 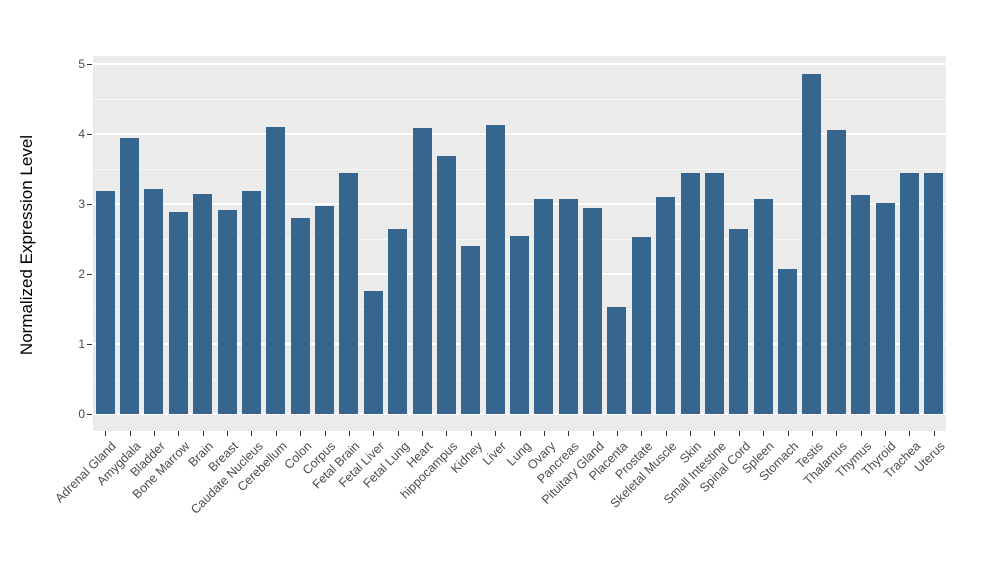 I want to click on y-tick-label: 4, so click(x=81, y=134).